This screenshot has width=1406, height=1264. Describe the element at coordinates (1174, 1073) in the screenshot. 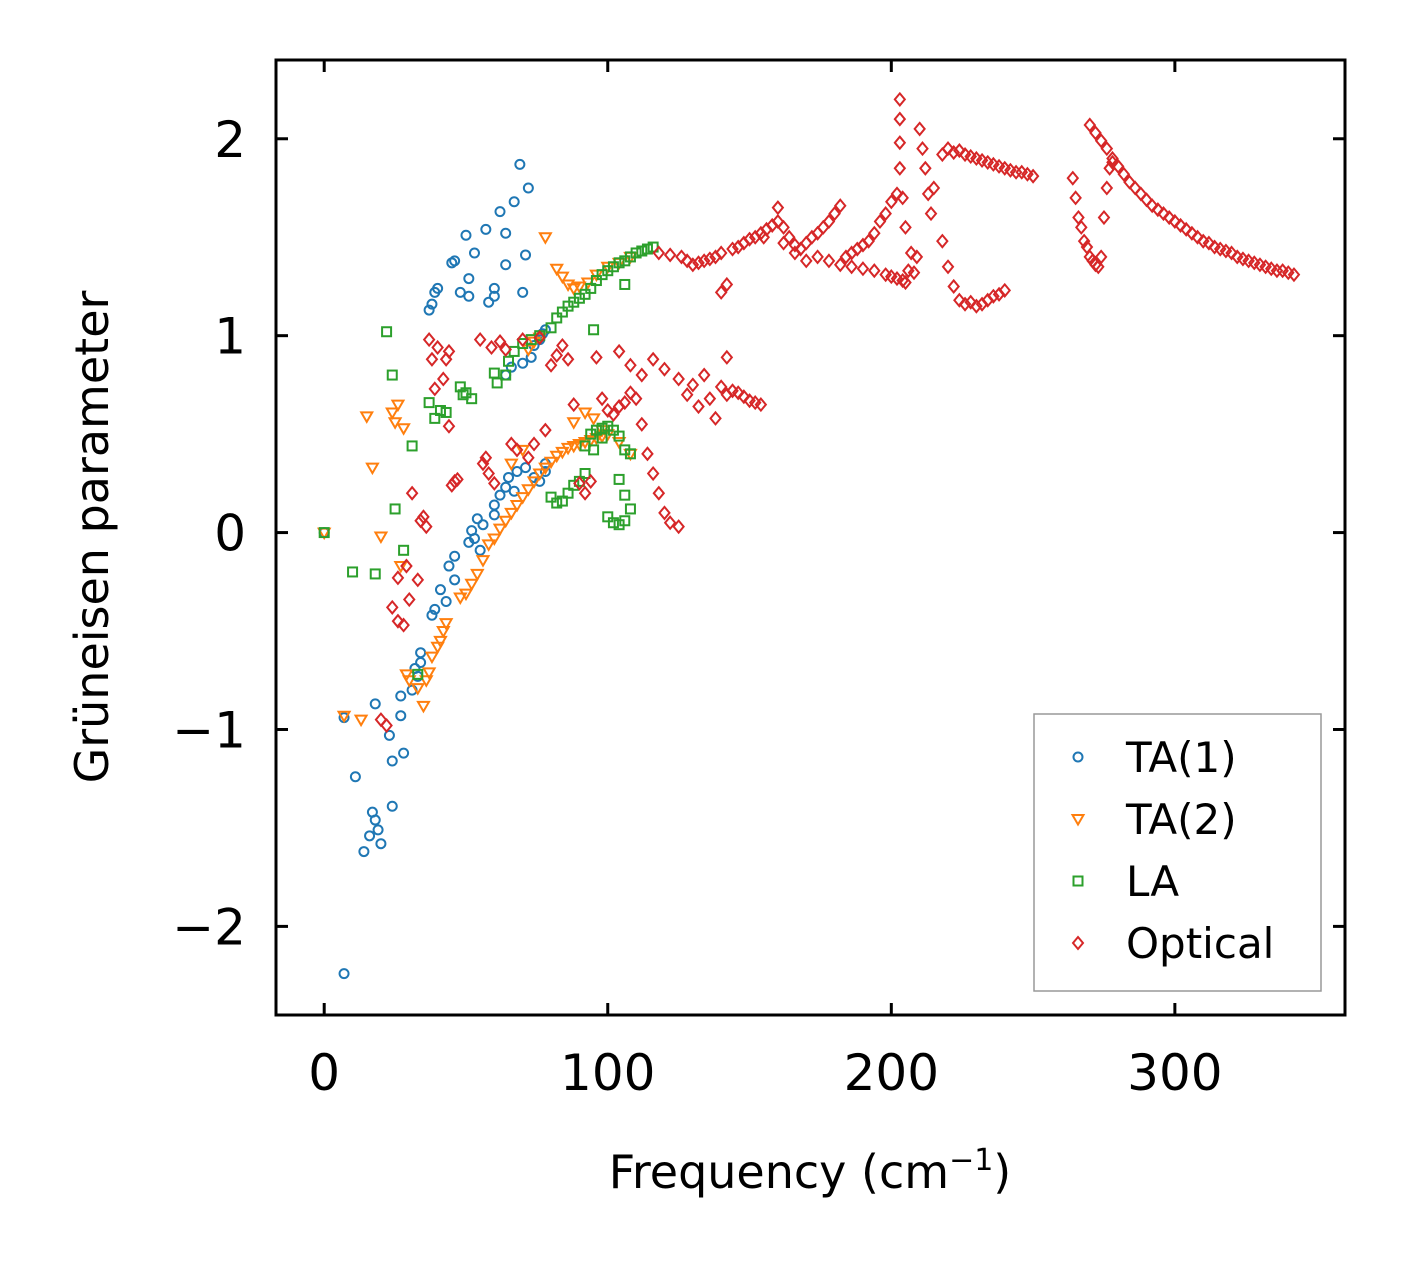

I see `x-tick-label: 300` at that location.